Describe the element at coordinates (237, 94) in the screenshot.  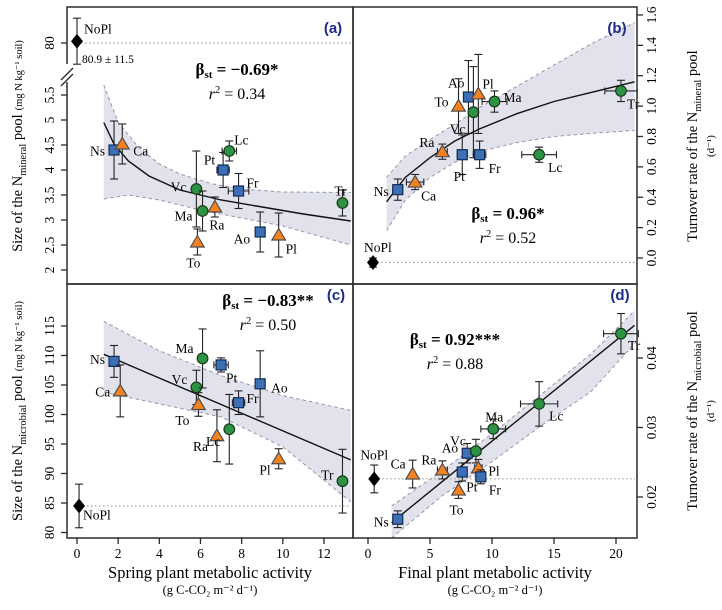
I see `stats-r-squared: r2 = 0.34` at that location.